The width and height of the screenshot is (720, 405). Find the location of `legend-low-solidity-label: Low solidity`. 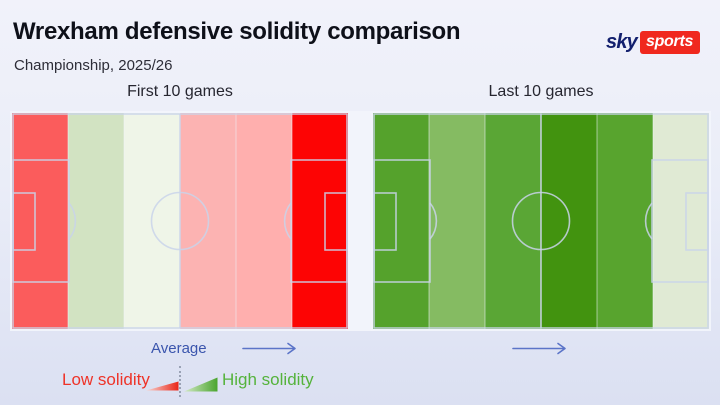

legend-low-solidity-label: Low solidity is located at coordinates (106, 379).